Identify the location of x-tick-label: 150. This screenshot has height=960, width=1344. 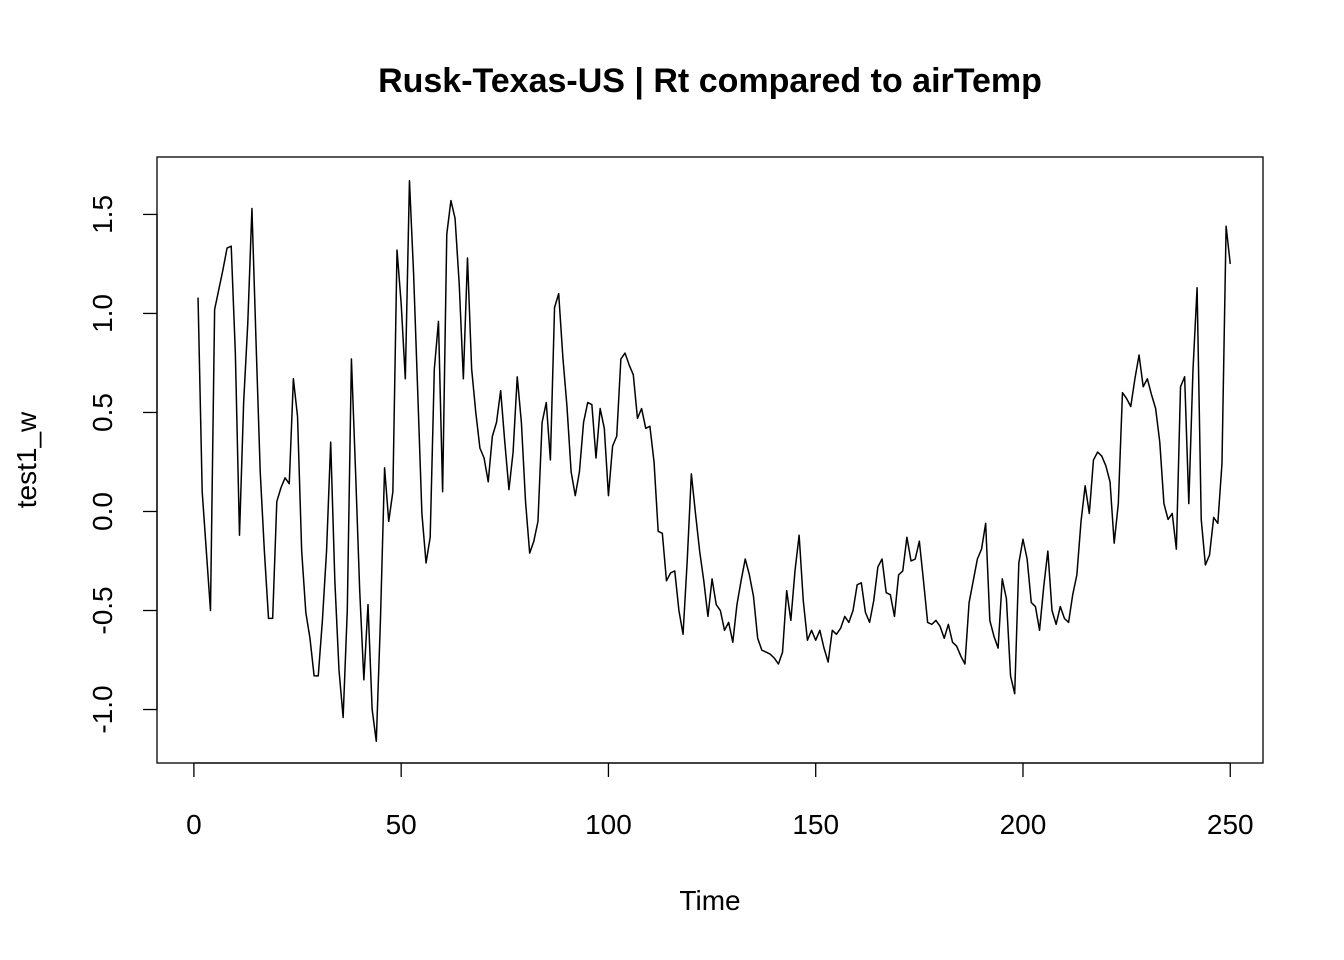
(815, 824).